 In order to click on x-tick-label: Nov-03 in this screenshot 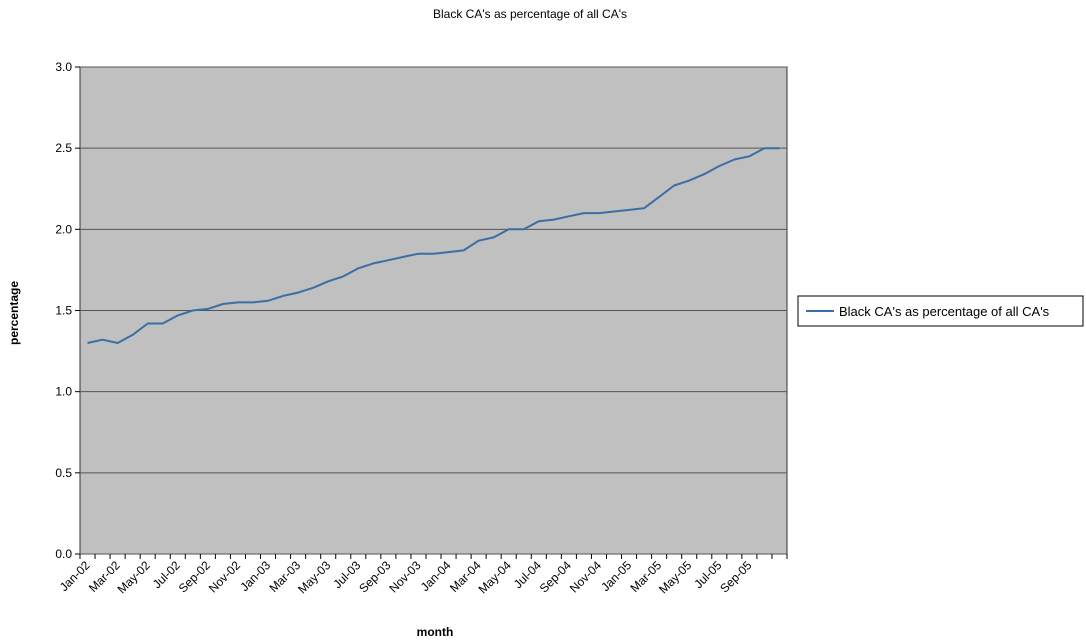, I will do `click(404, 576)`.